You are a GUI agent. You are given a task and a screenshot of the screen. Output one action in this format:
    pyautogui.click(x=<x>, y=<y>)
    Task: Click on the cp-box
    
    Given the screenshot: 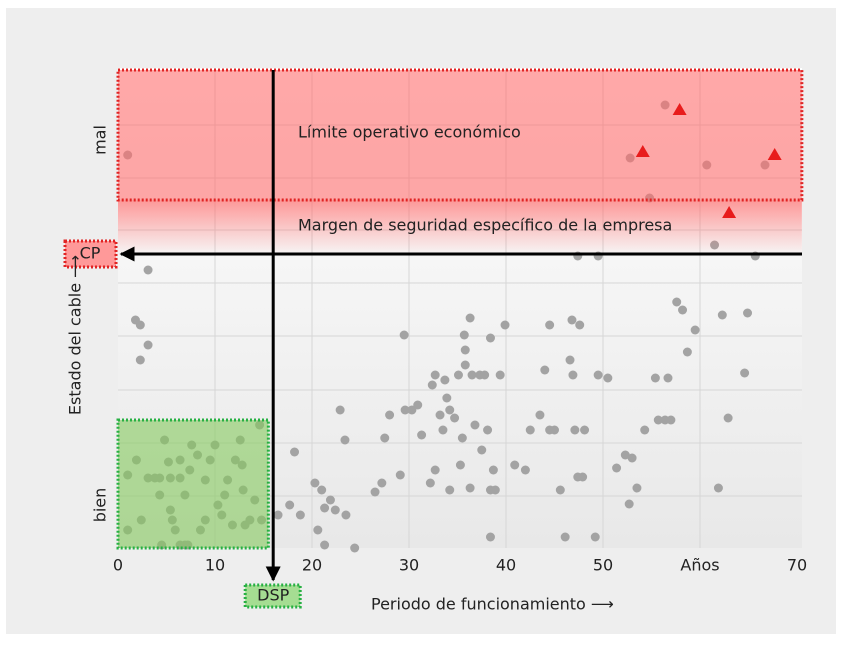 What is the action you would take?
    pyautogui.click(x=90, y=254)
    